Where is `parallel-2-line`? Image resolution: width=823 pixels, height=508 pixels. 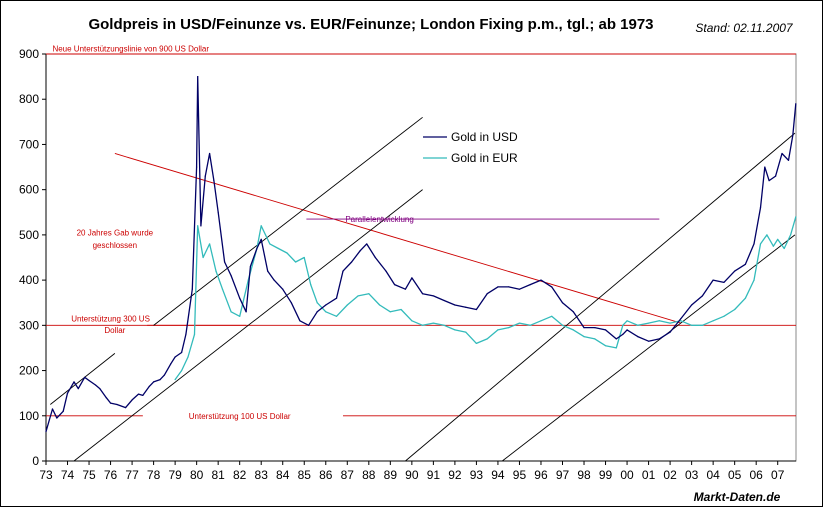 parallel-2-line is located at coordinates (288, 221).